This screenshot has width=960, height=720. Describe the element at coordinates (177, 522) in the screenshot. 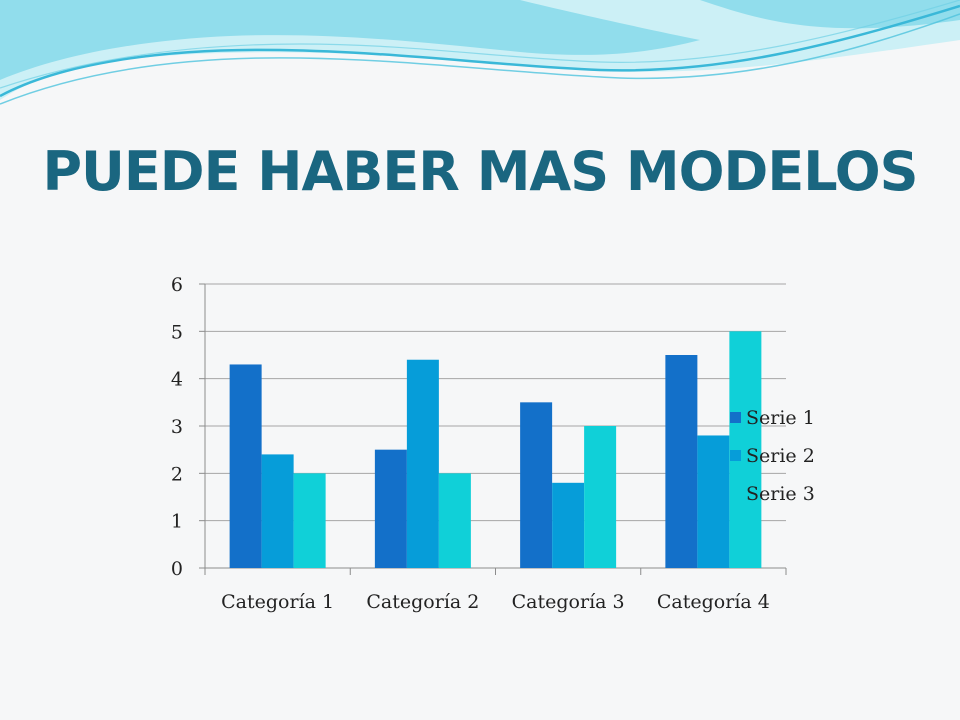

I see `y-tick-label: 1` at that location.